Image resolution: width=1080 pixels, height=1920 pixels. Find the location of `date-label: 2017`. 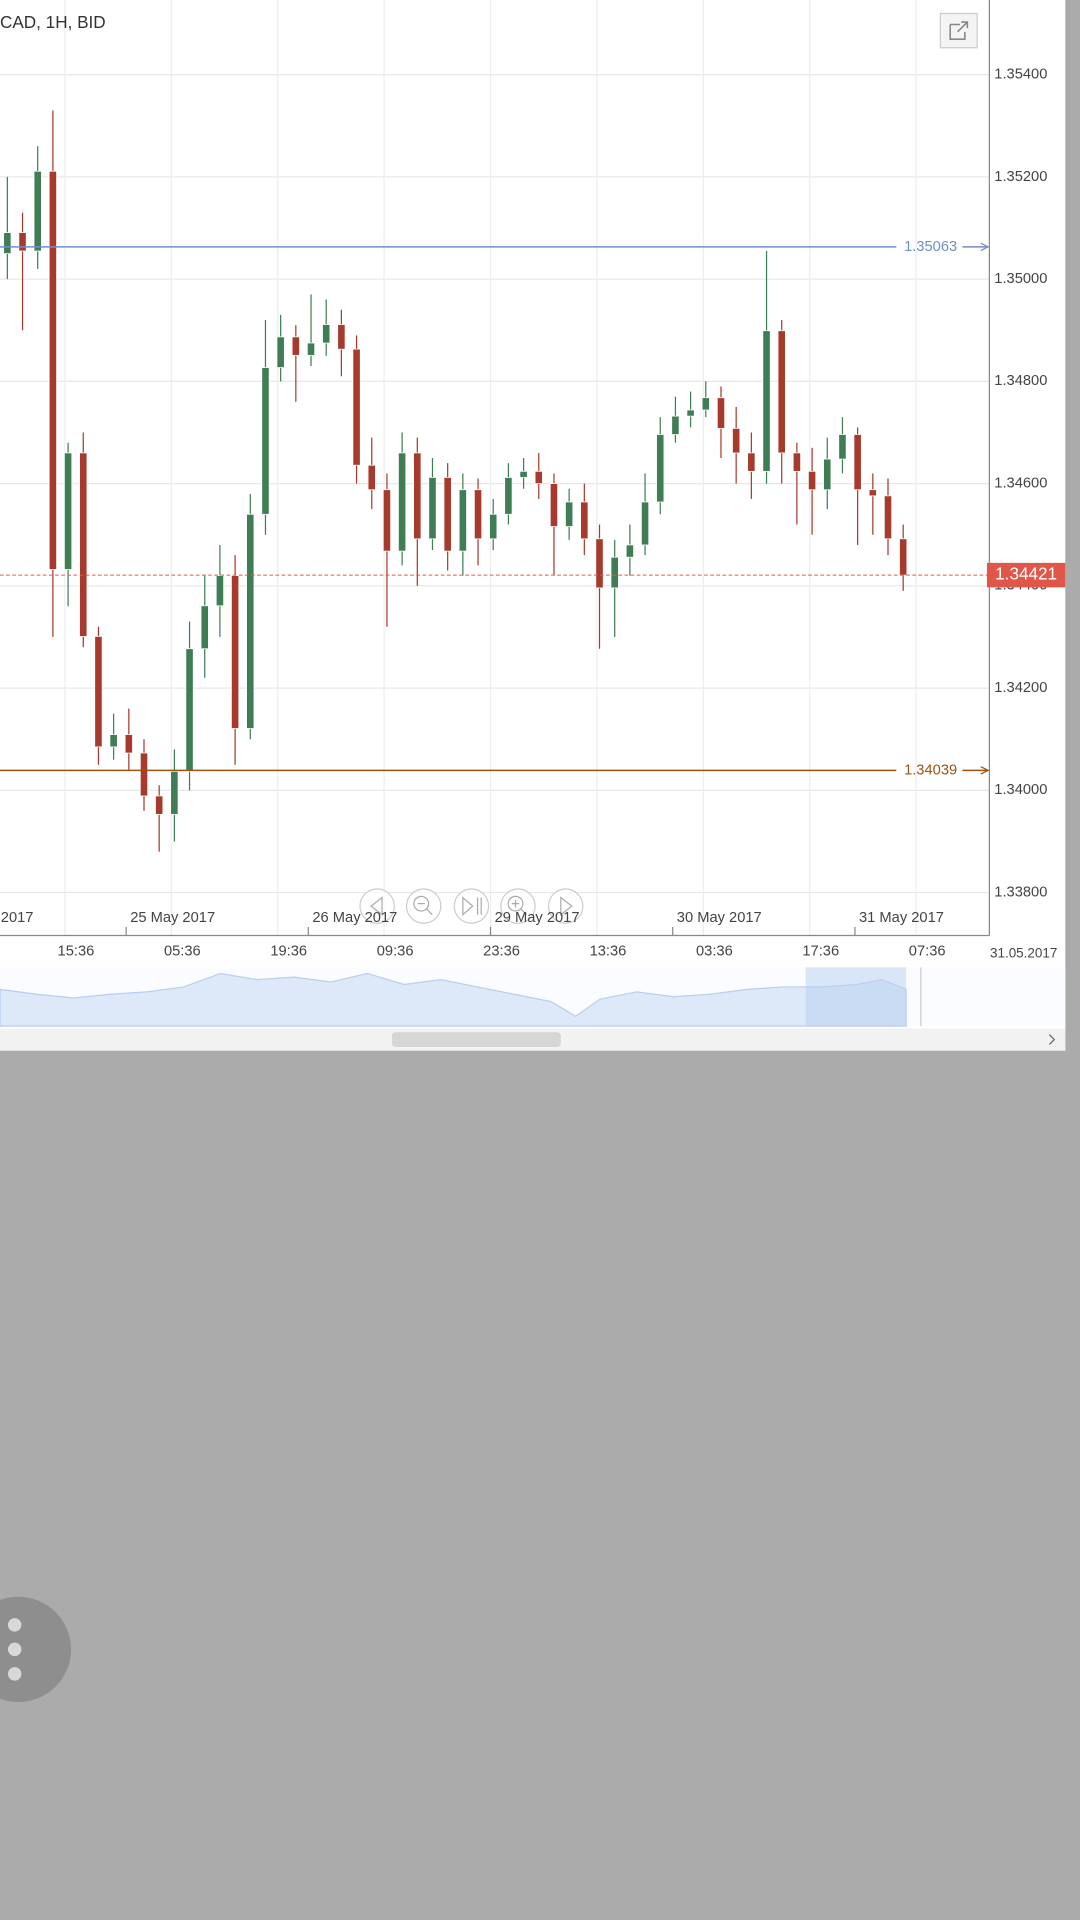

date-label: 2017 is located at coordinates (17, 918).